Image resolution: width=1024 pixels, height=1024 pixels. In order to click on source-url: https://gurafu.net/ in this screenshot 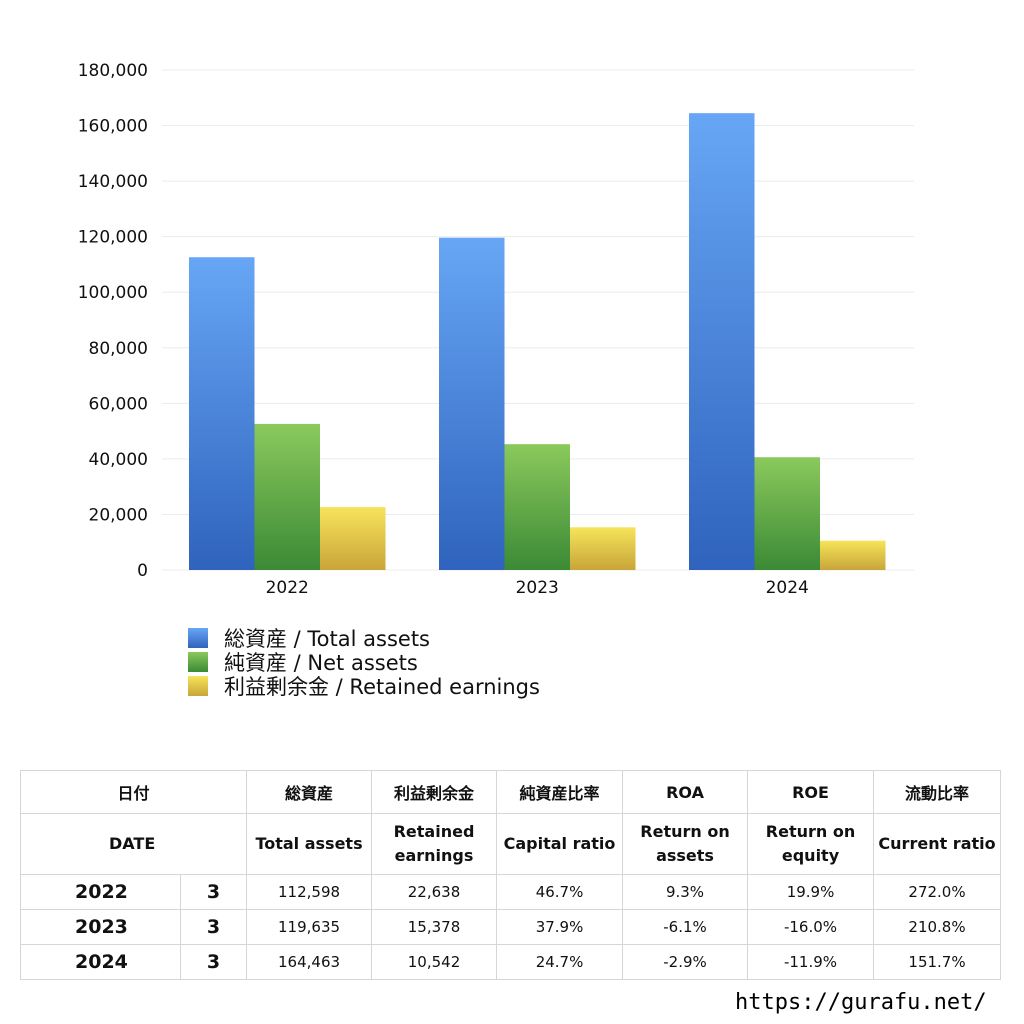, I will do `click(861, 1002)`.